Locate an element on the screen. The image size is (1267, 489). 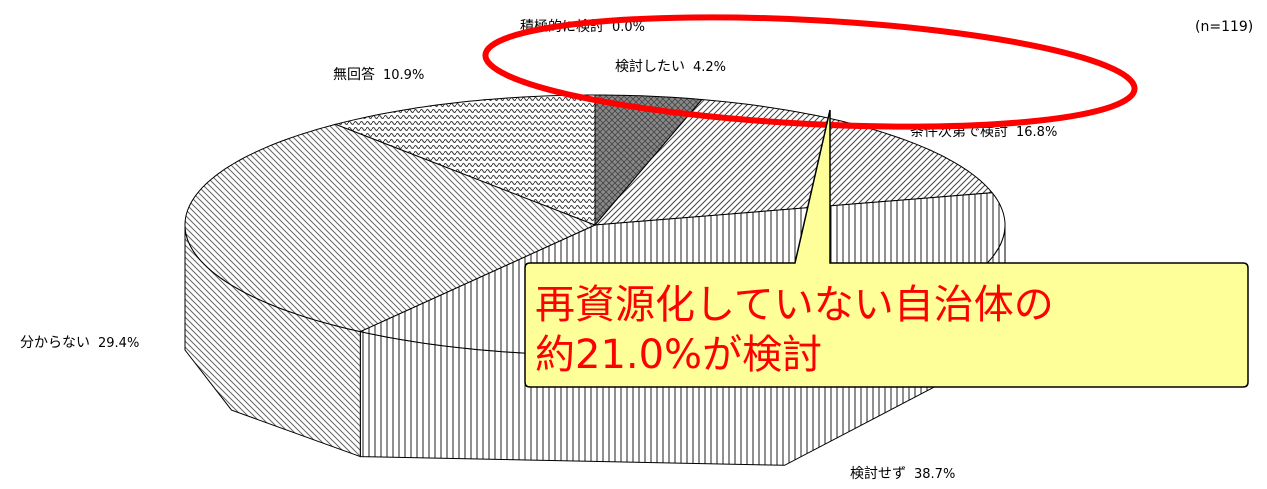
slice-label: 分からない 29.4% is located at coordinates (79, 343).